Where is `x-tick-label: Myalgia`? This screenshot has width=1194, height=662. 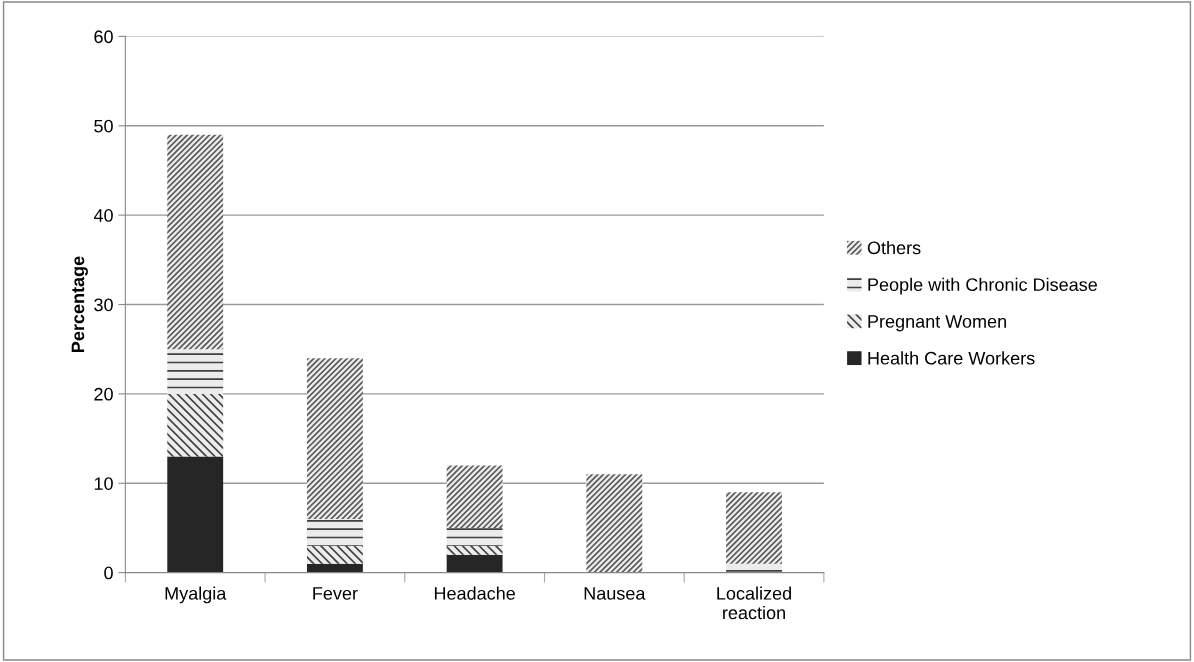 x-tick-label: Myalgia is located at coordinates (196, 595).